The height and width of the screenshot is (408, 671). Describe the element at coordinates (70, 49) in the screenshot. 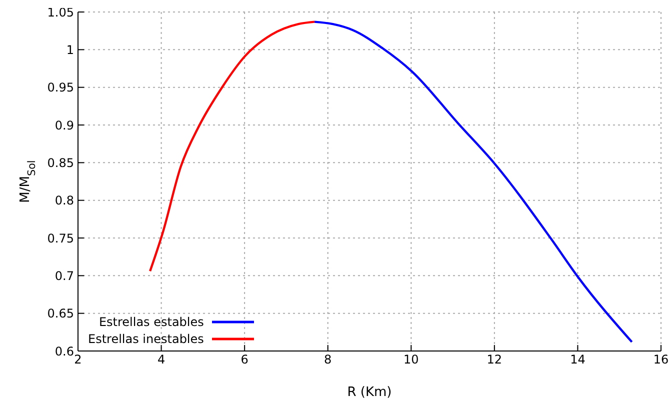

I see `y-tick-label: 1` at that location.